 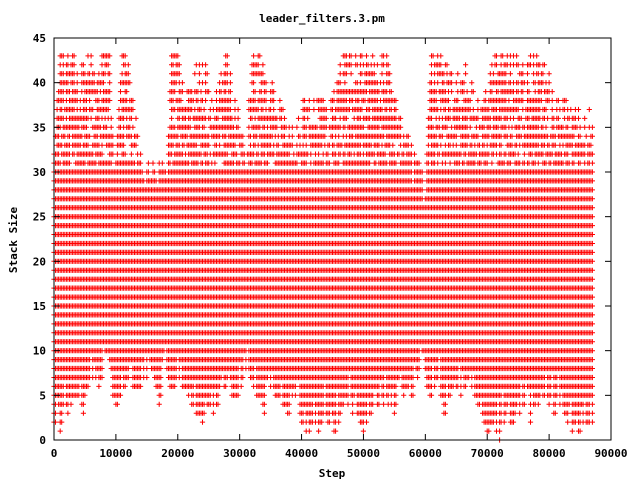 I want to click on x-axis-label: Step, so click(x=332, y=473).